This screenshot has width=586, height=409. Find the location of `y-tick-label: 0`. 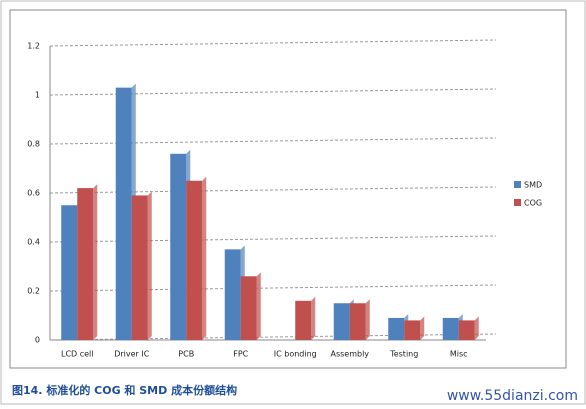

y-tick-label: 0 is located at coordinates (37, 340).